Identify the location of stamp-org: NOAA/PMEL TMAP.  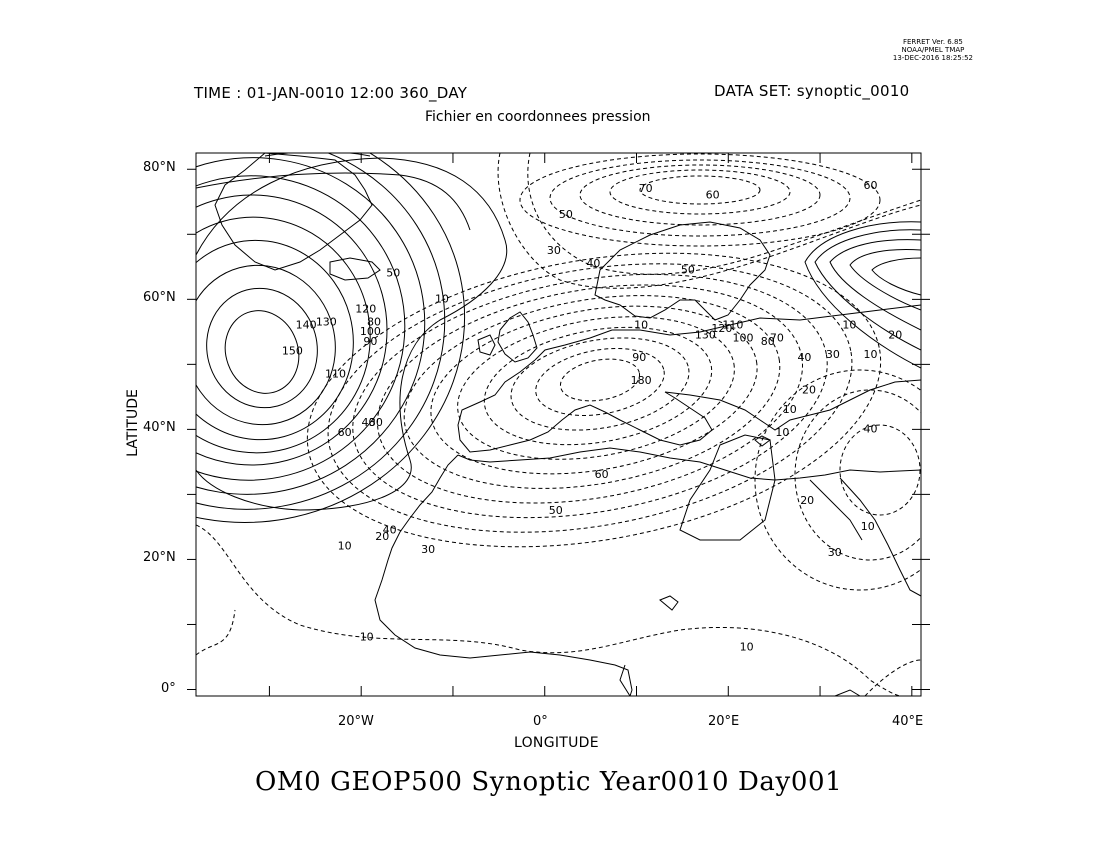
(933, 50).